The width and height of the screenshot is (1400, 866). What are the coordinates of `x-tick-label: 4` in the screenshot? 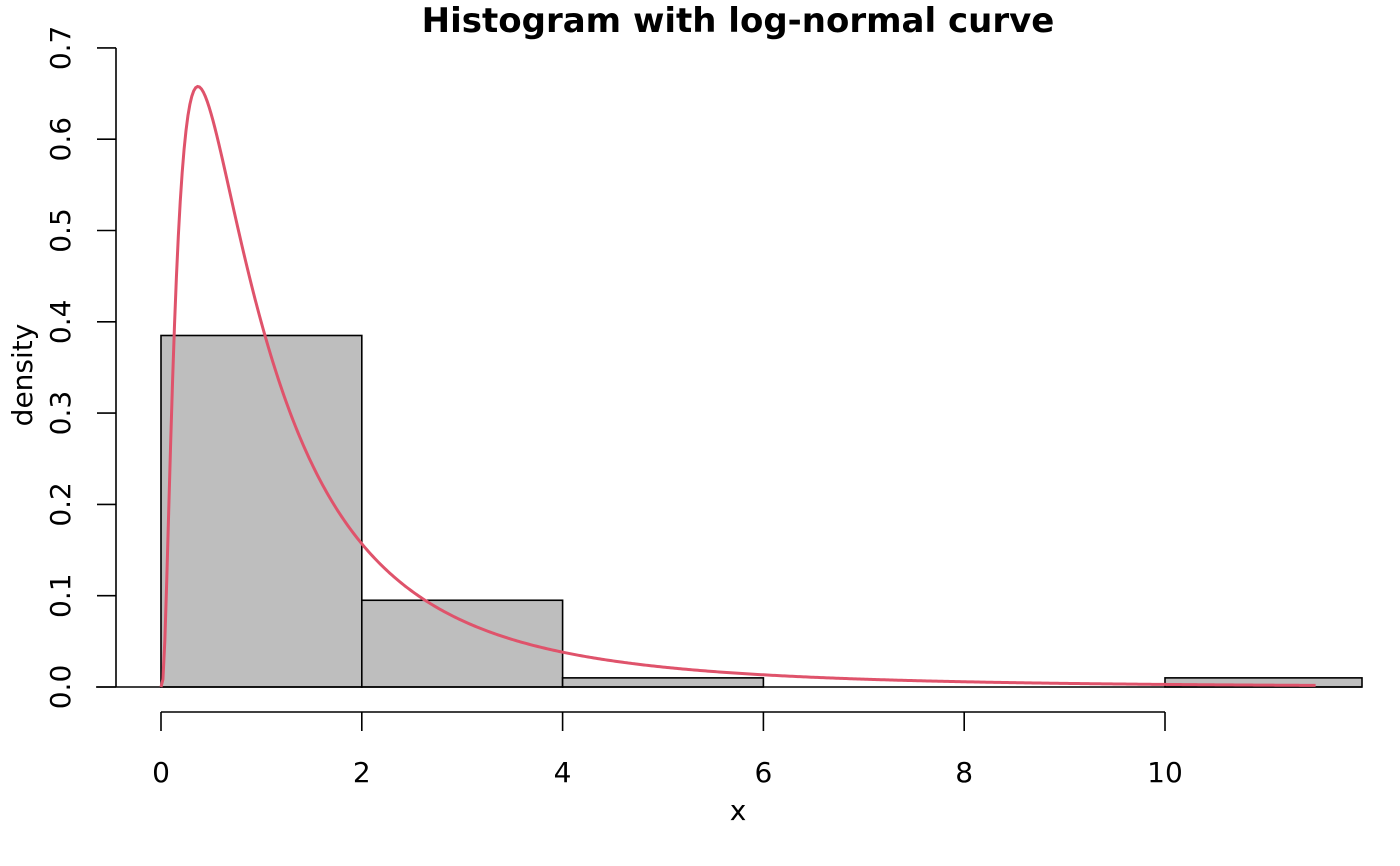 It's located at (563, 772).